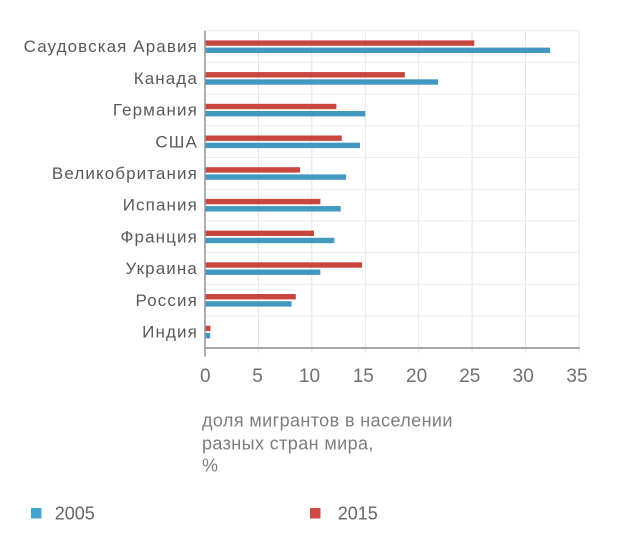  I want to click on svg-text: Франция, so click(159, 236).